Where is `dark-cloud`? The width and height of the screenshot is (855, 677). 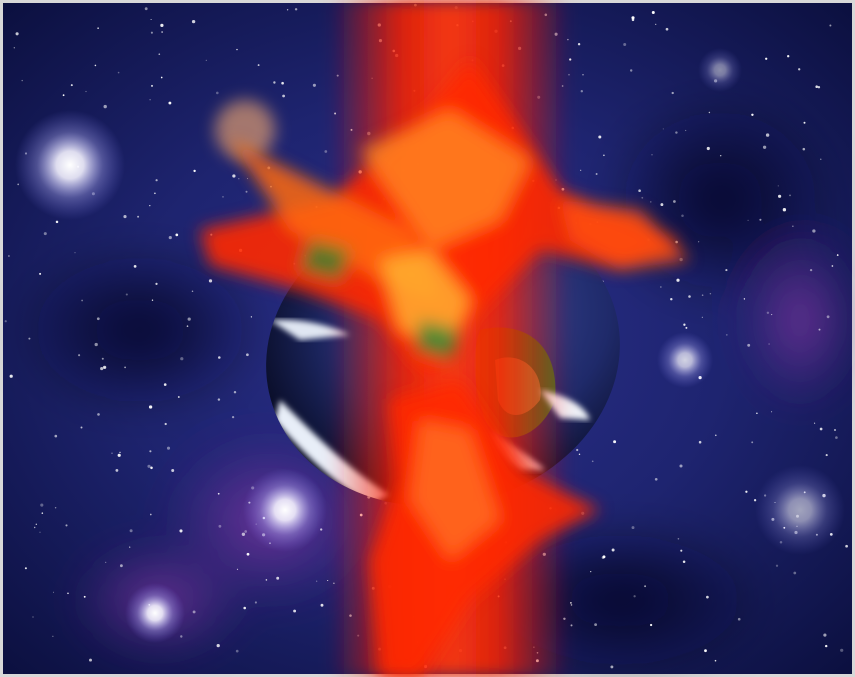 dark-cloud is located at coordinates (140, 330).